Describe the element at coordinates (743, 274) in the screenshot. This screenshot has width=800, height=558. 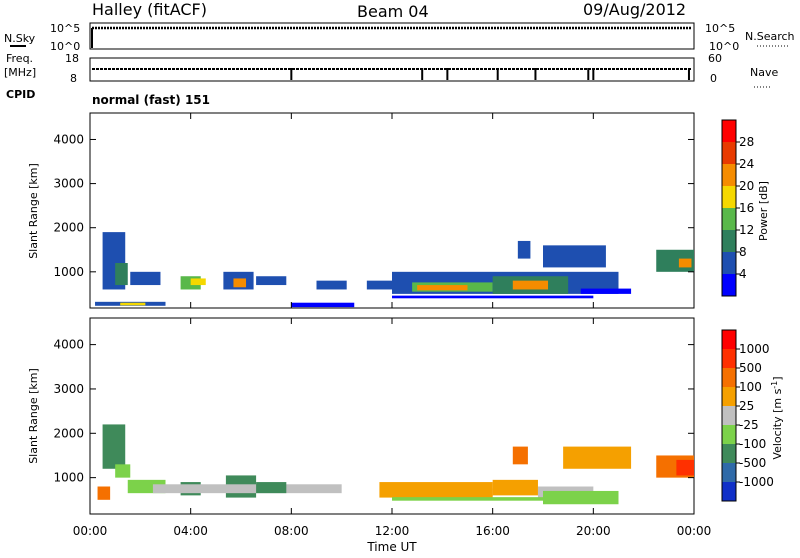
I see `colorbar-tick-label: 4` at that location.